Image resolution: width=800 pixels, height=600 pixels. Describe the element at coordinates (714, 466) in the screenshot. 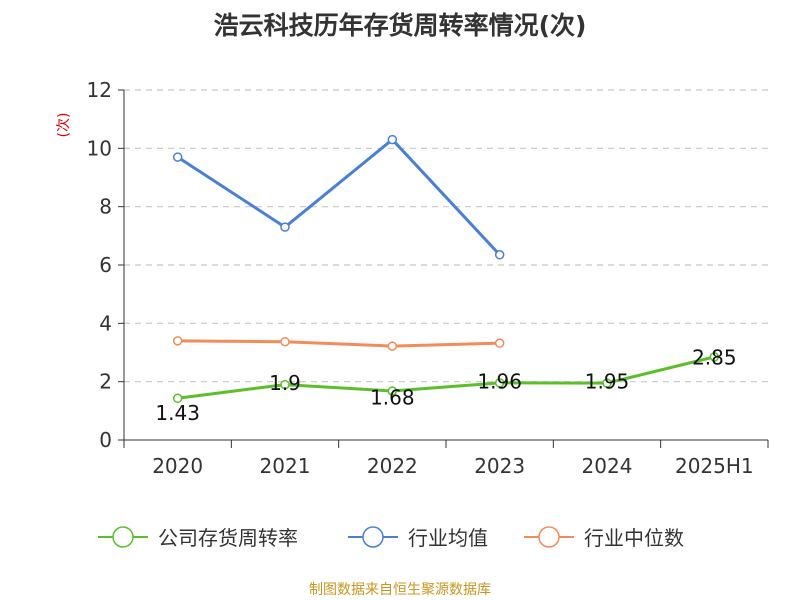

I see `x-tick-label: 2025H1` at that location.